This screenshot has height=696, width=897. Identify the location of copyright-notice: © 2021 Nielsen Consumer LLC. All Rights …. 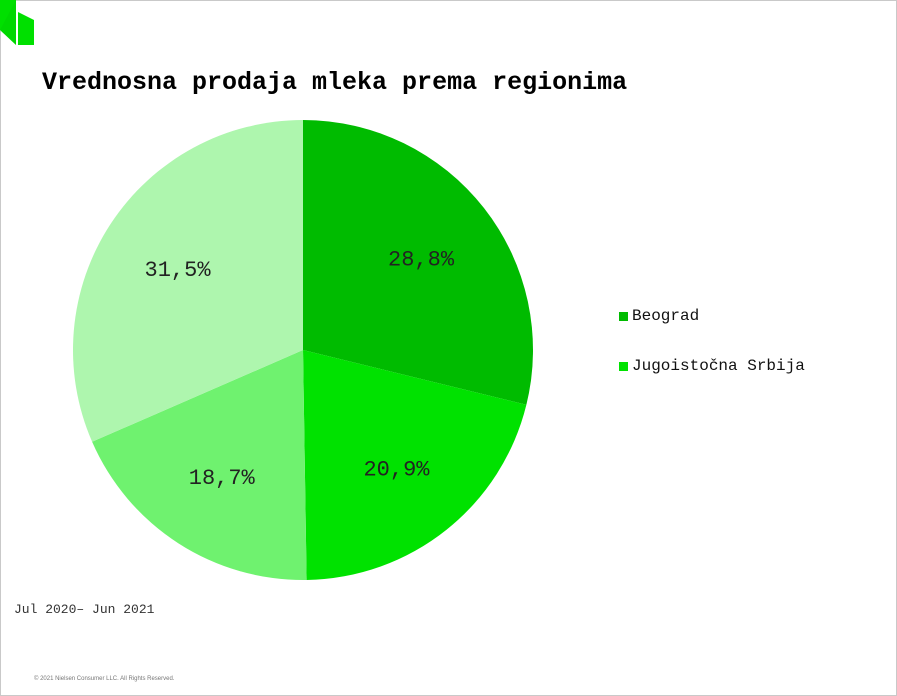
(104, 679).